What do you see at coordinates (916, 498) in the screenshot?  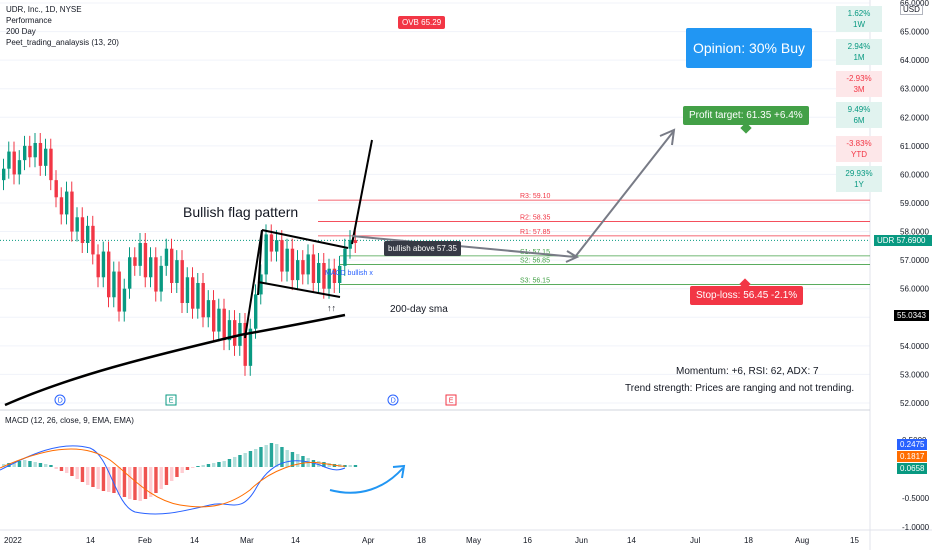 I see `macd-tick-label: -0.5000` at bounding box center [916, 498].